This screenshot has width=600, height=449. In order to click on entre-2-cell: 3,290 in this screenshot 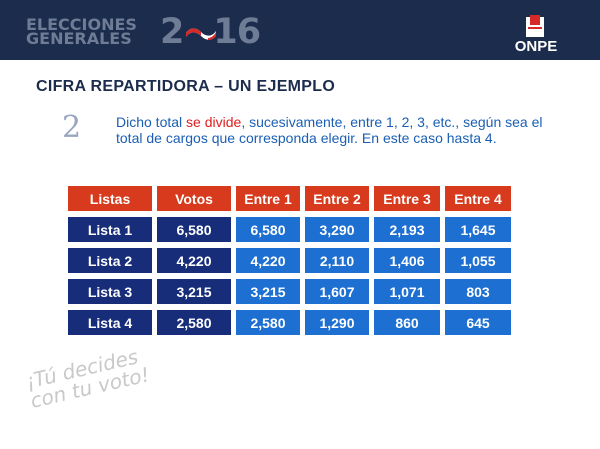, I will do `click(337, 229)`.